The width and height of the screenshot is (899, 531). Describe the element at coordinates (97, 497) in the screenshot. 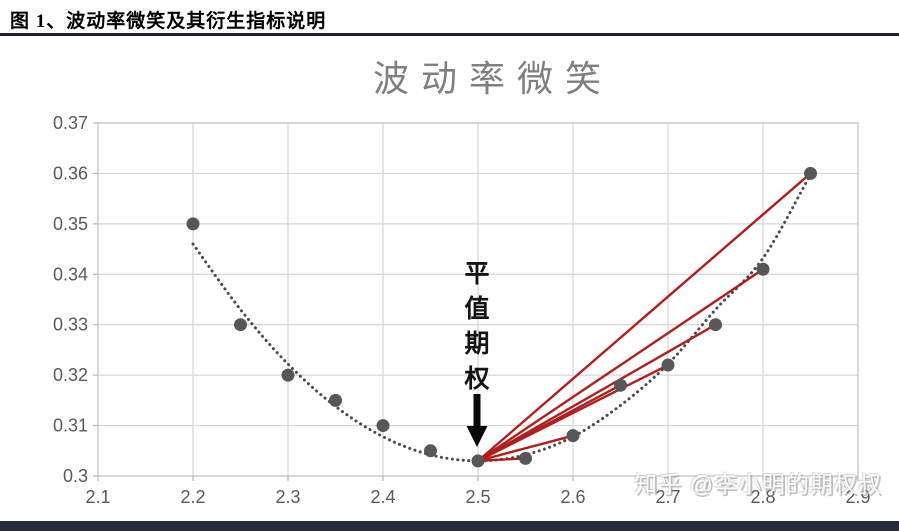

I see `x-tick-label: 2.1` at that location.